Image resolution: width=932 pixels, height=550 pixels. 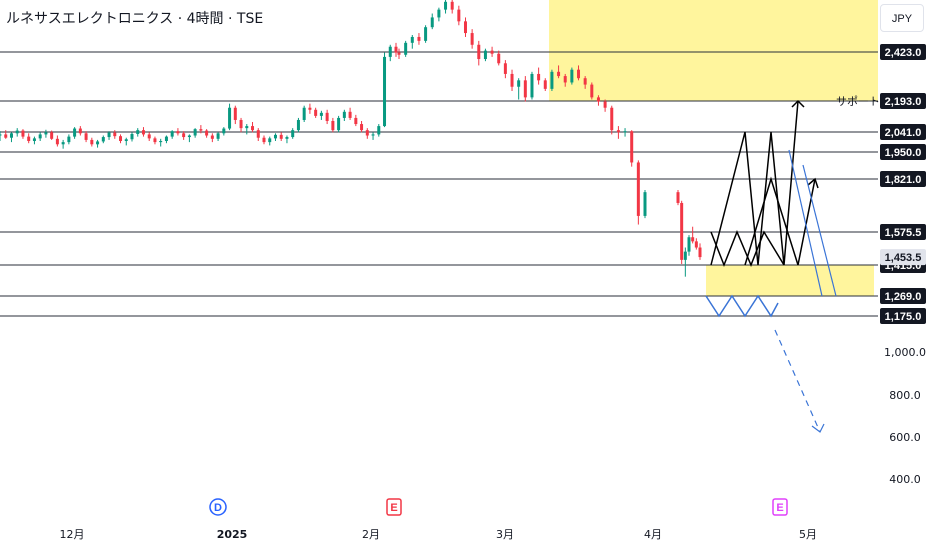 I want to click on currency-button: JPY, so click(x=902, y=18).